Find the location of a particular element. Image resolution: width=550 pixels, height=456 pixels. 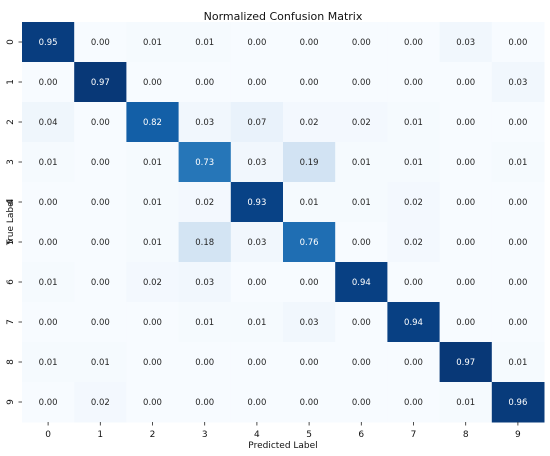

x-tick-label: 0 is located at coordinates (48, 435).